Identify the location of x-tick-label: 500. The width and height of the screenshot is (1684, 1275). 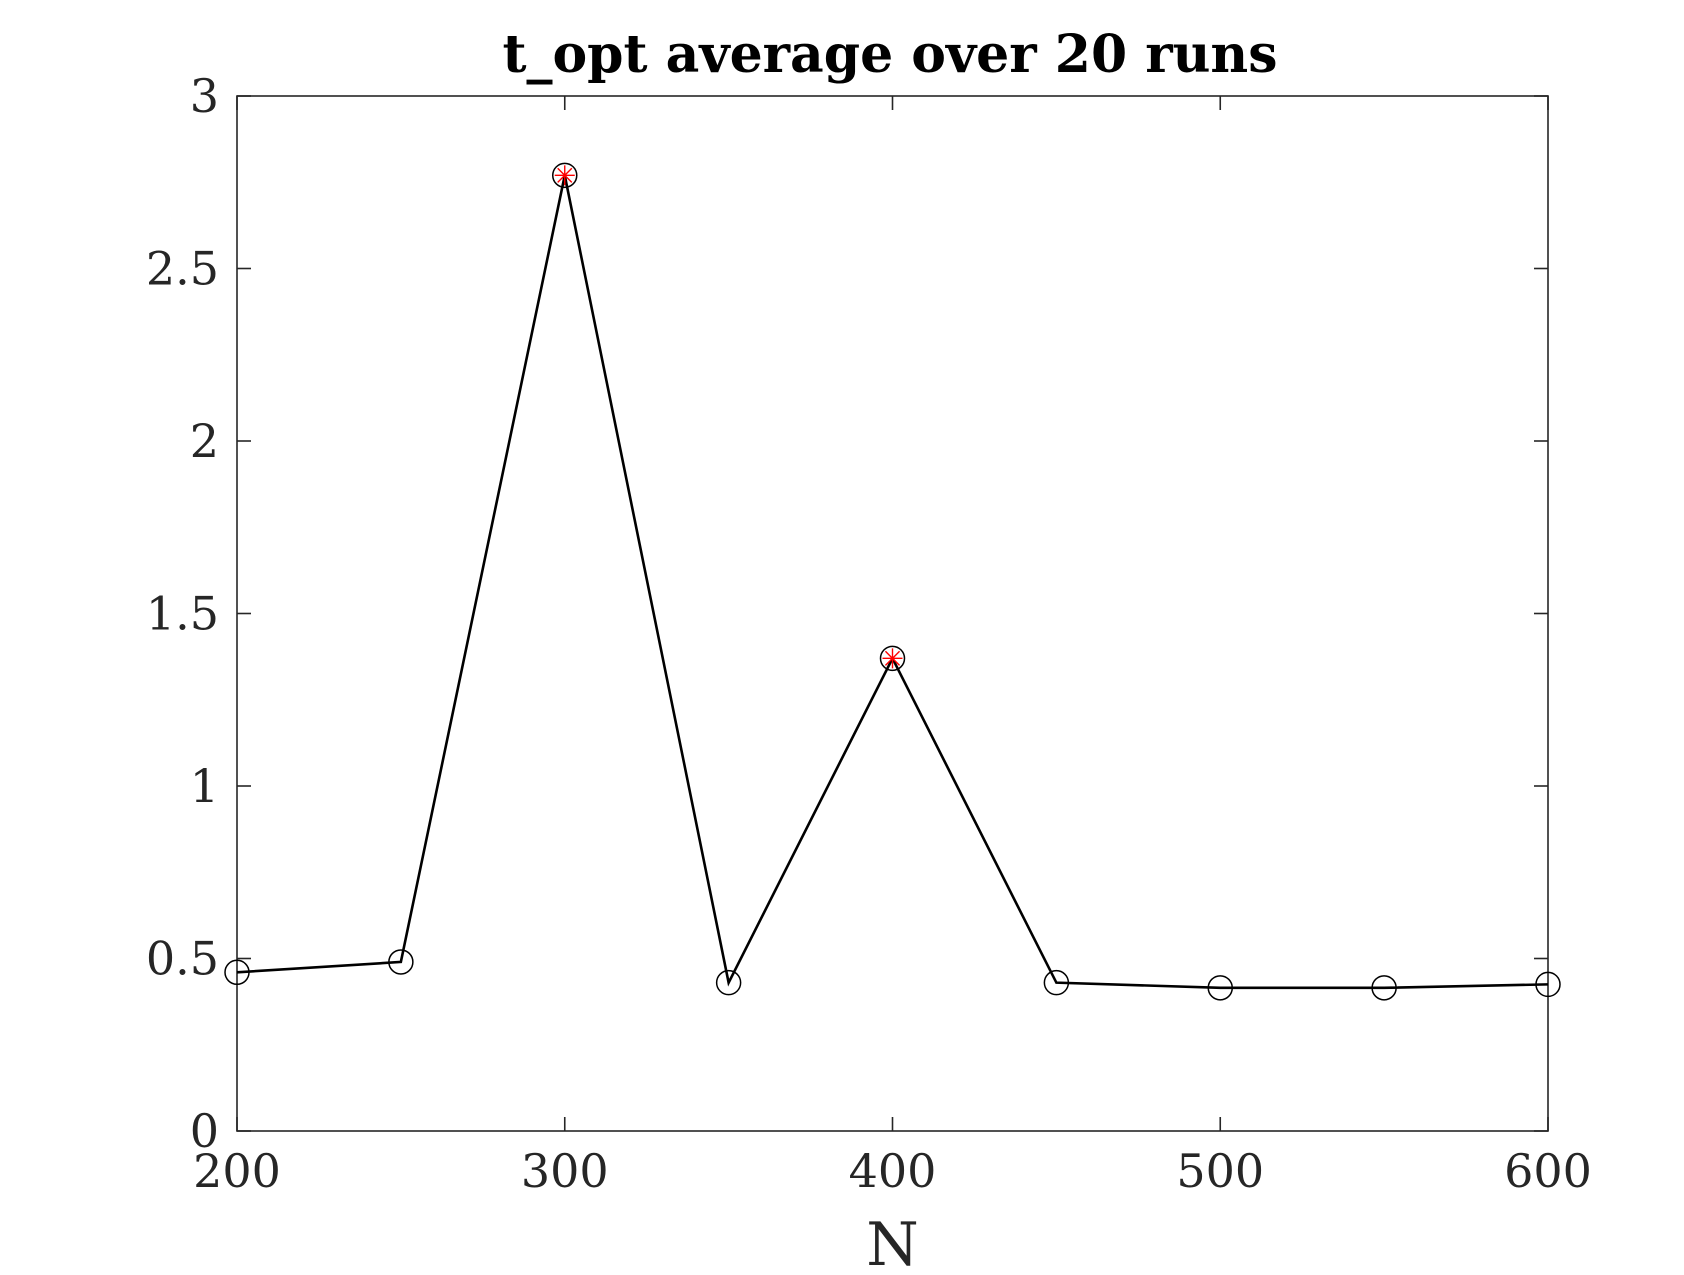
(1220, 1171).